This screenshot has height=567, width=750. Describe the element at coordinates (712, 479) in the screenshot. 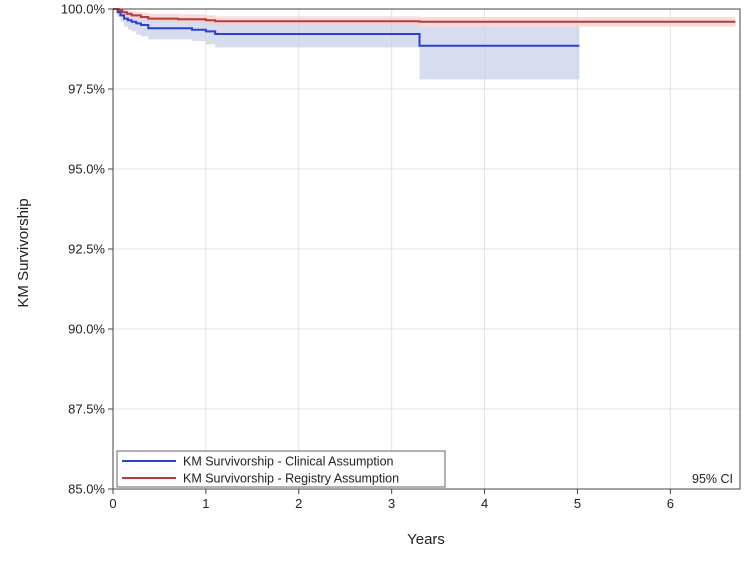

I see `ci-annotation: 95% CI` at that location.